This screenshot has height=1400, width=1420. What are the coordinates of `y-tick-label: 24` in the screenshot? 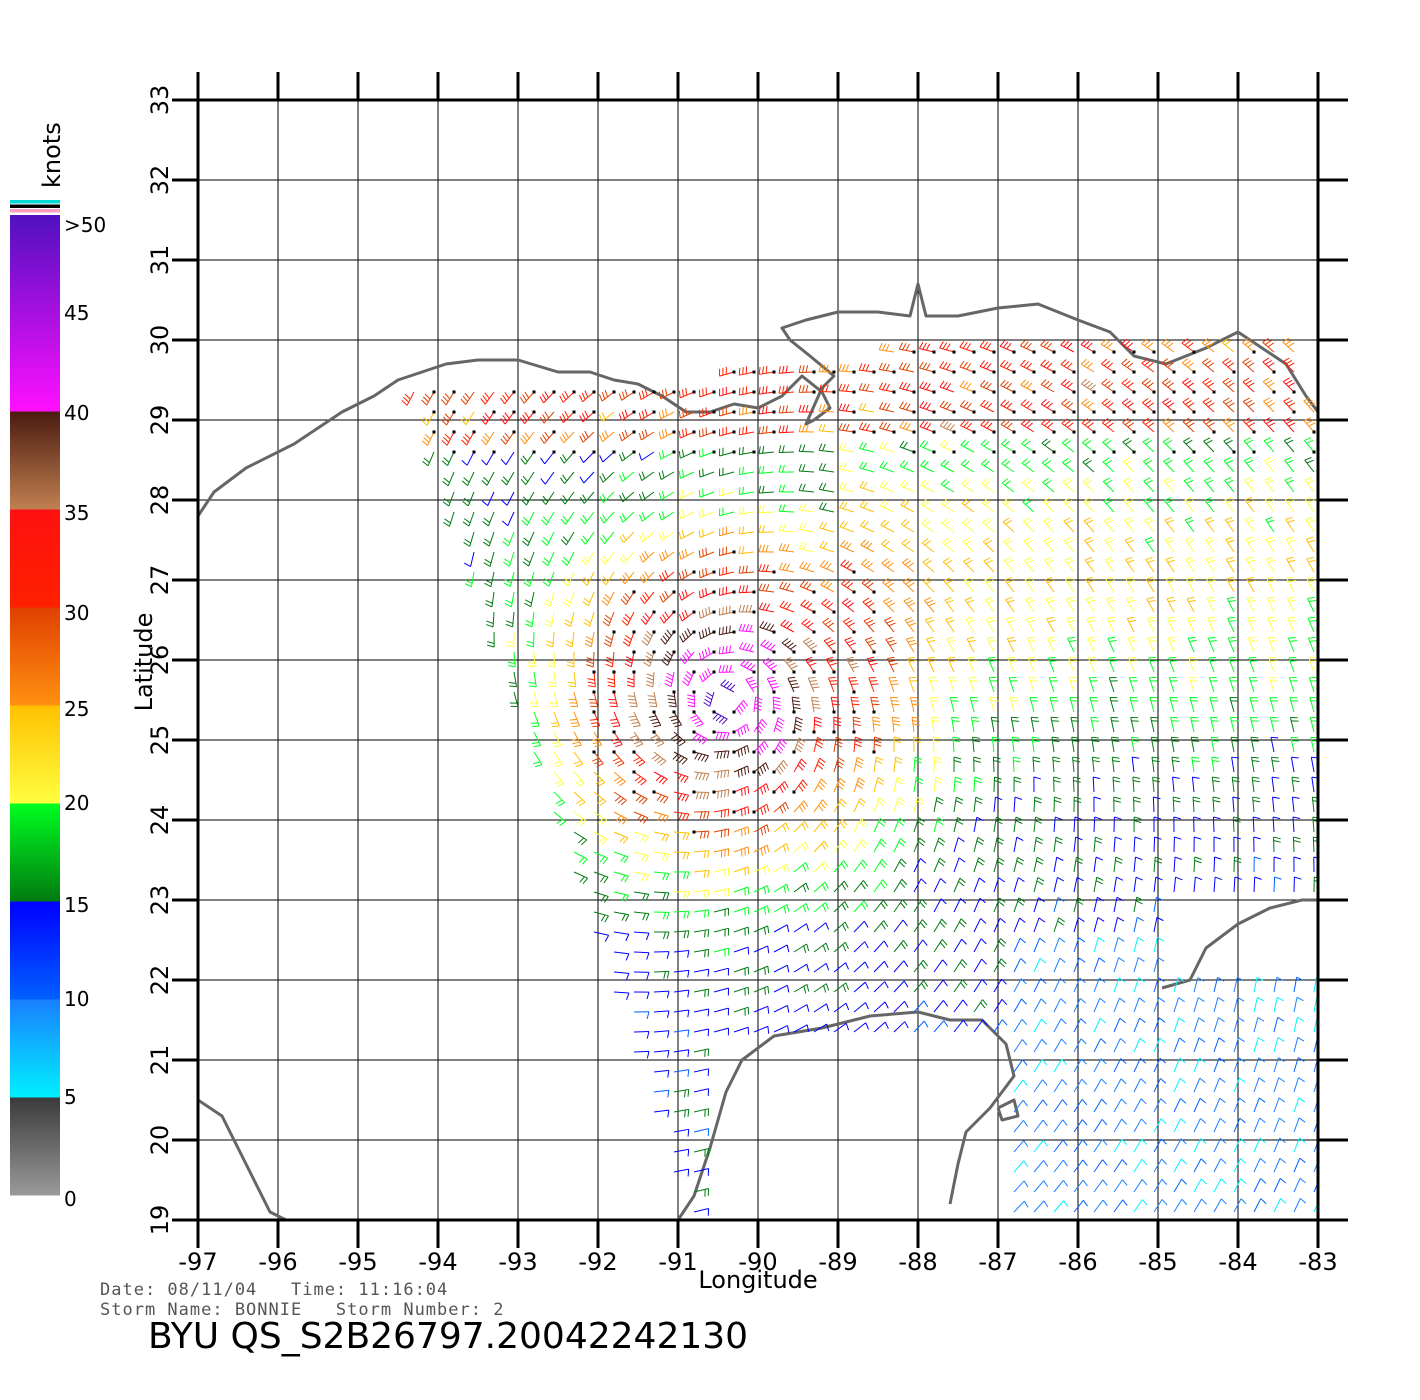 It's located at (160, 820).